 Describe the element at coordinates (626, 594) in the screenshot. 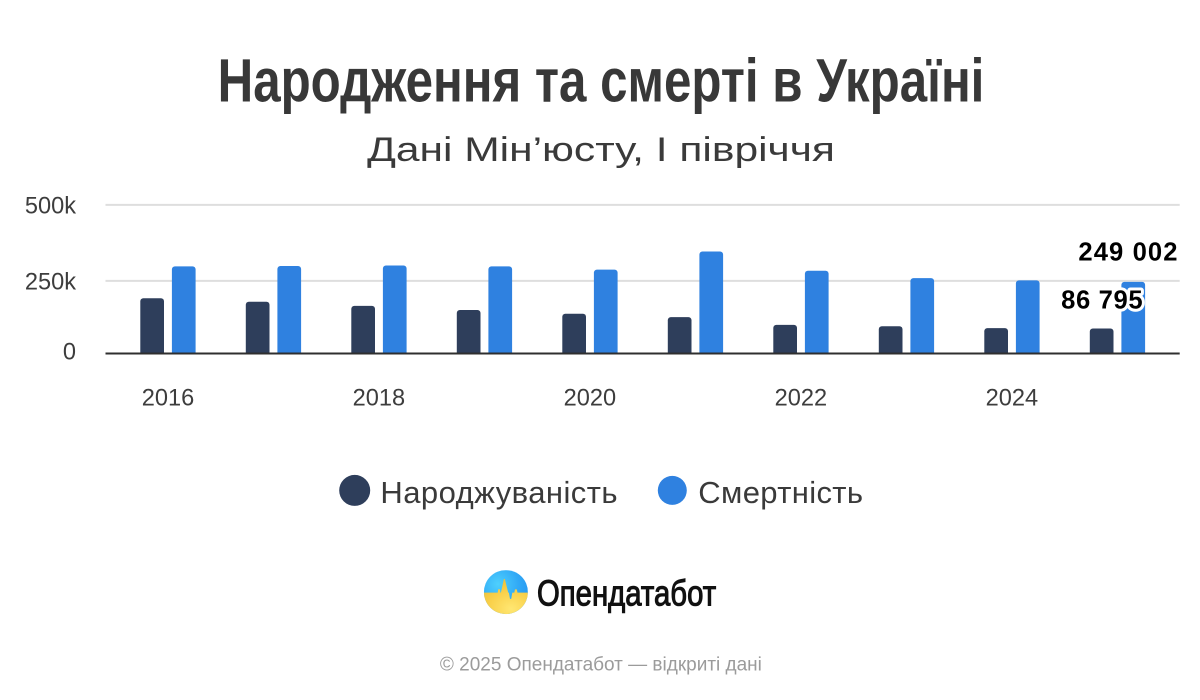

I see `svg-text: Опендатабот` at that location.